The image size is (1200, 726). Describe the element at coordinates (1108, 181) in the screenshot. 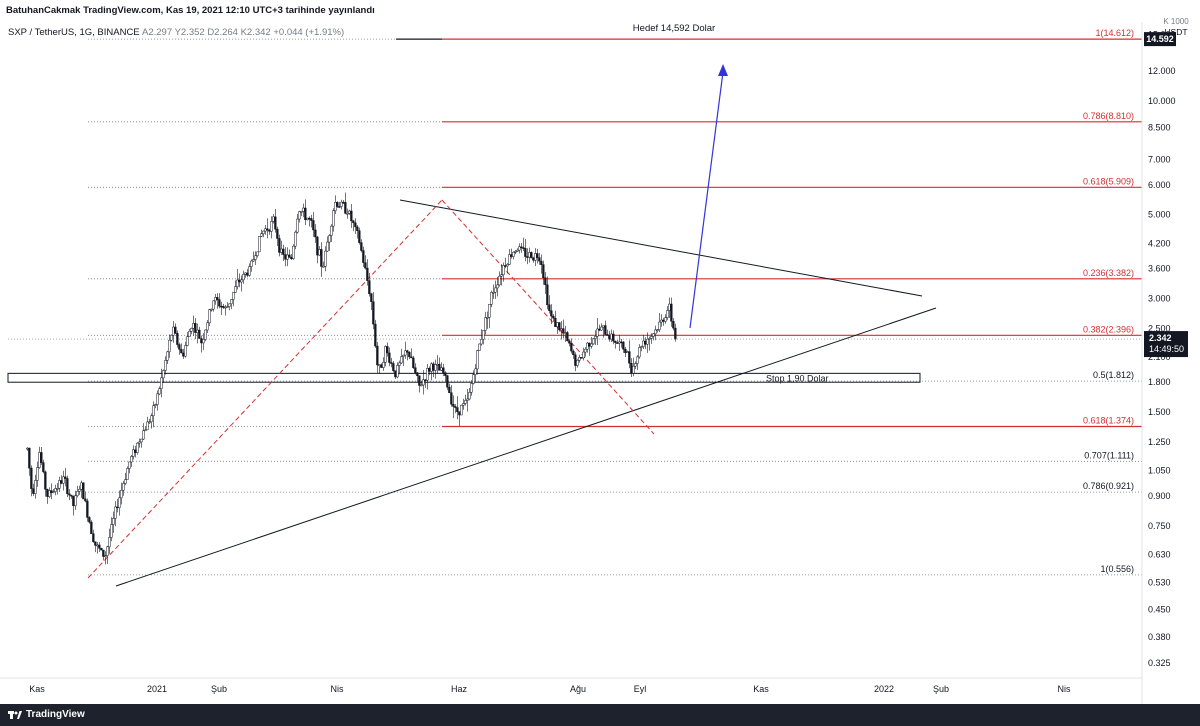

I see `fib-label: 0.618(5.909)` at that location.